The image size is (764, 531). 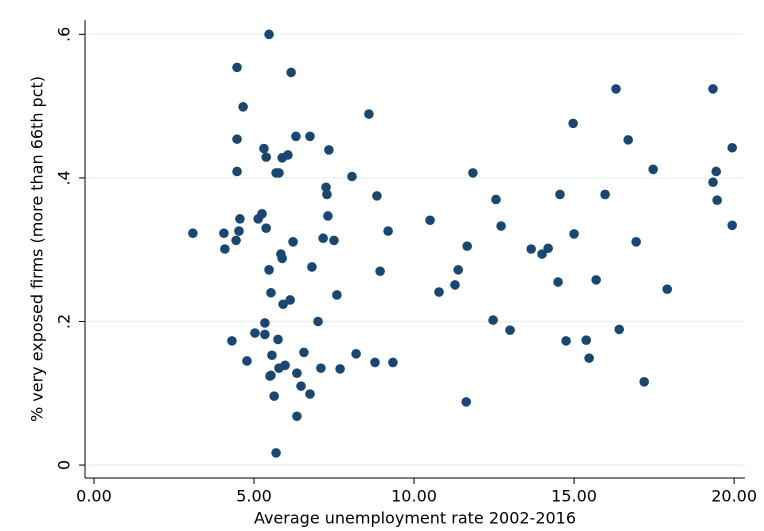 I want to click on x-tick-label: 20.00, so click(x=734, y=496).